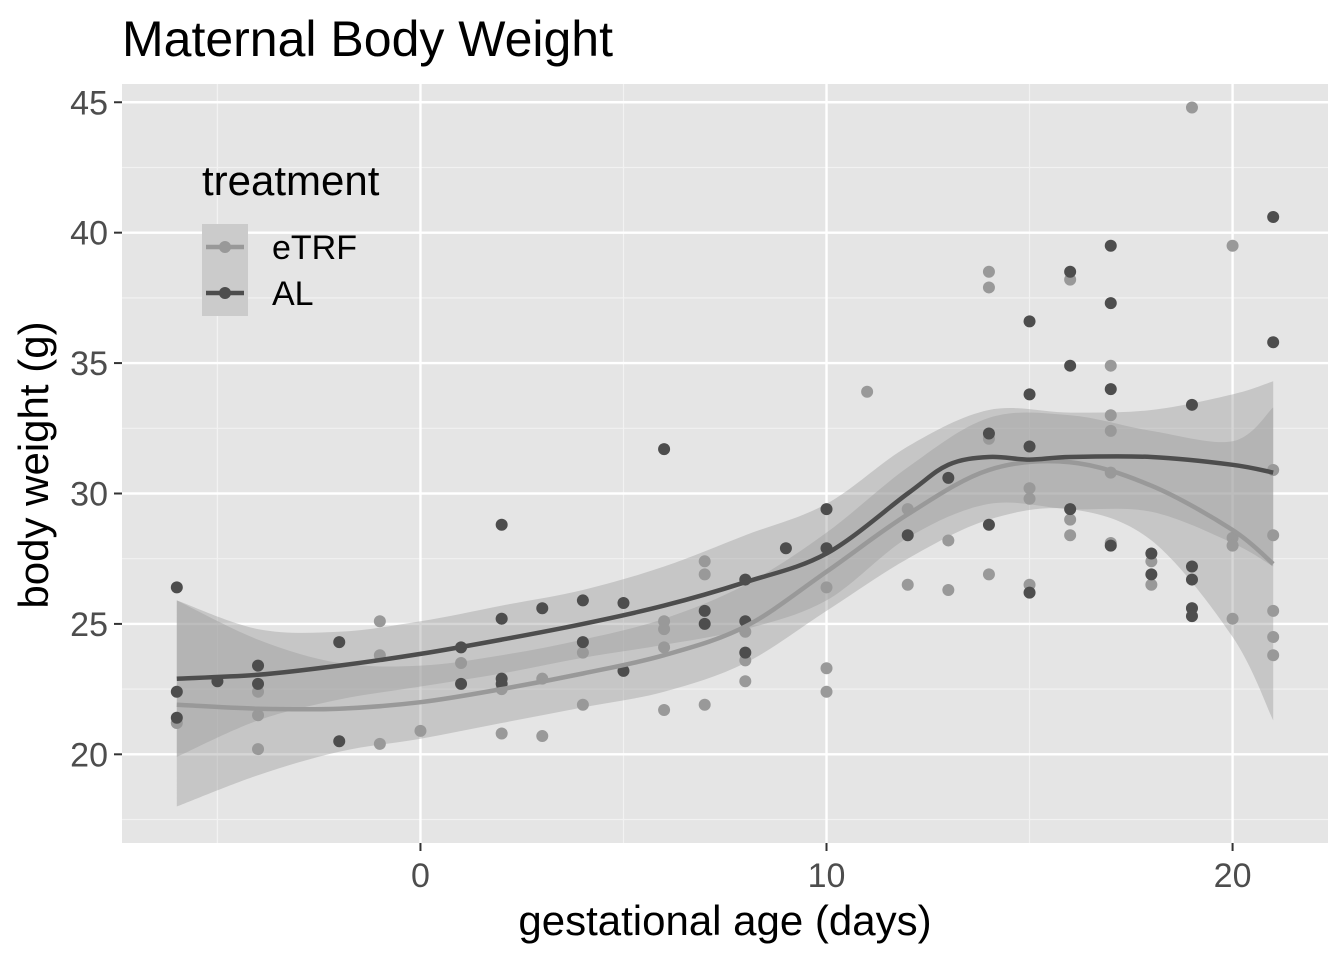  What do you see at coordinates (89, 755) in the screenshot?
I see `y-tick-label: 20` at bounding box center [89, 755].